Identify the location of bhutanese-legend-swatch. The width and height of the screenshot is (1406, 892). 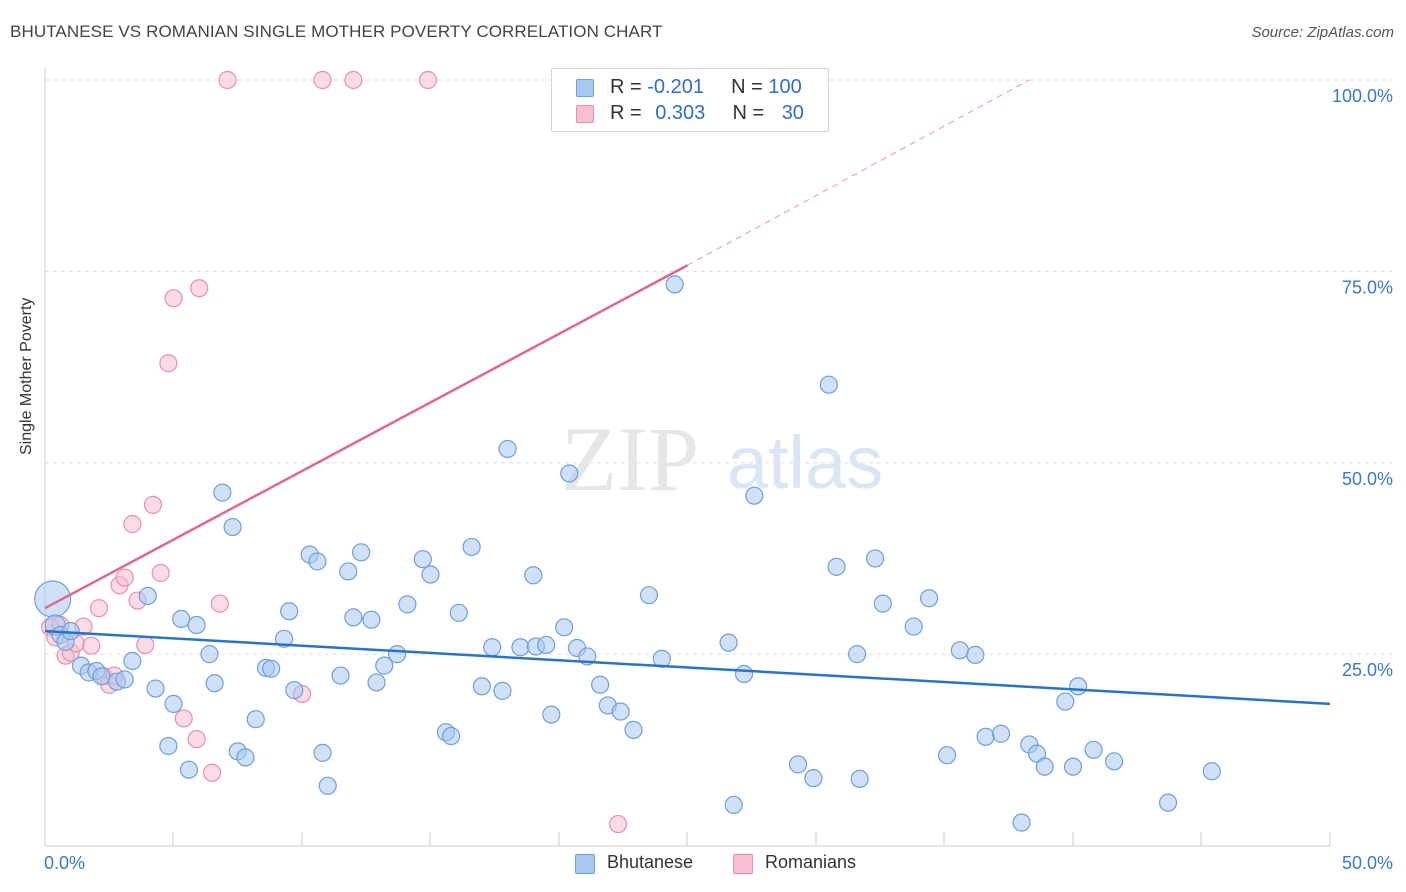
(585, 864).